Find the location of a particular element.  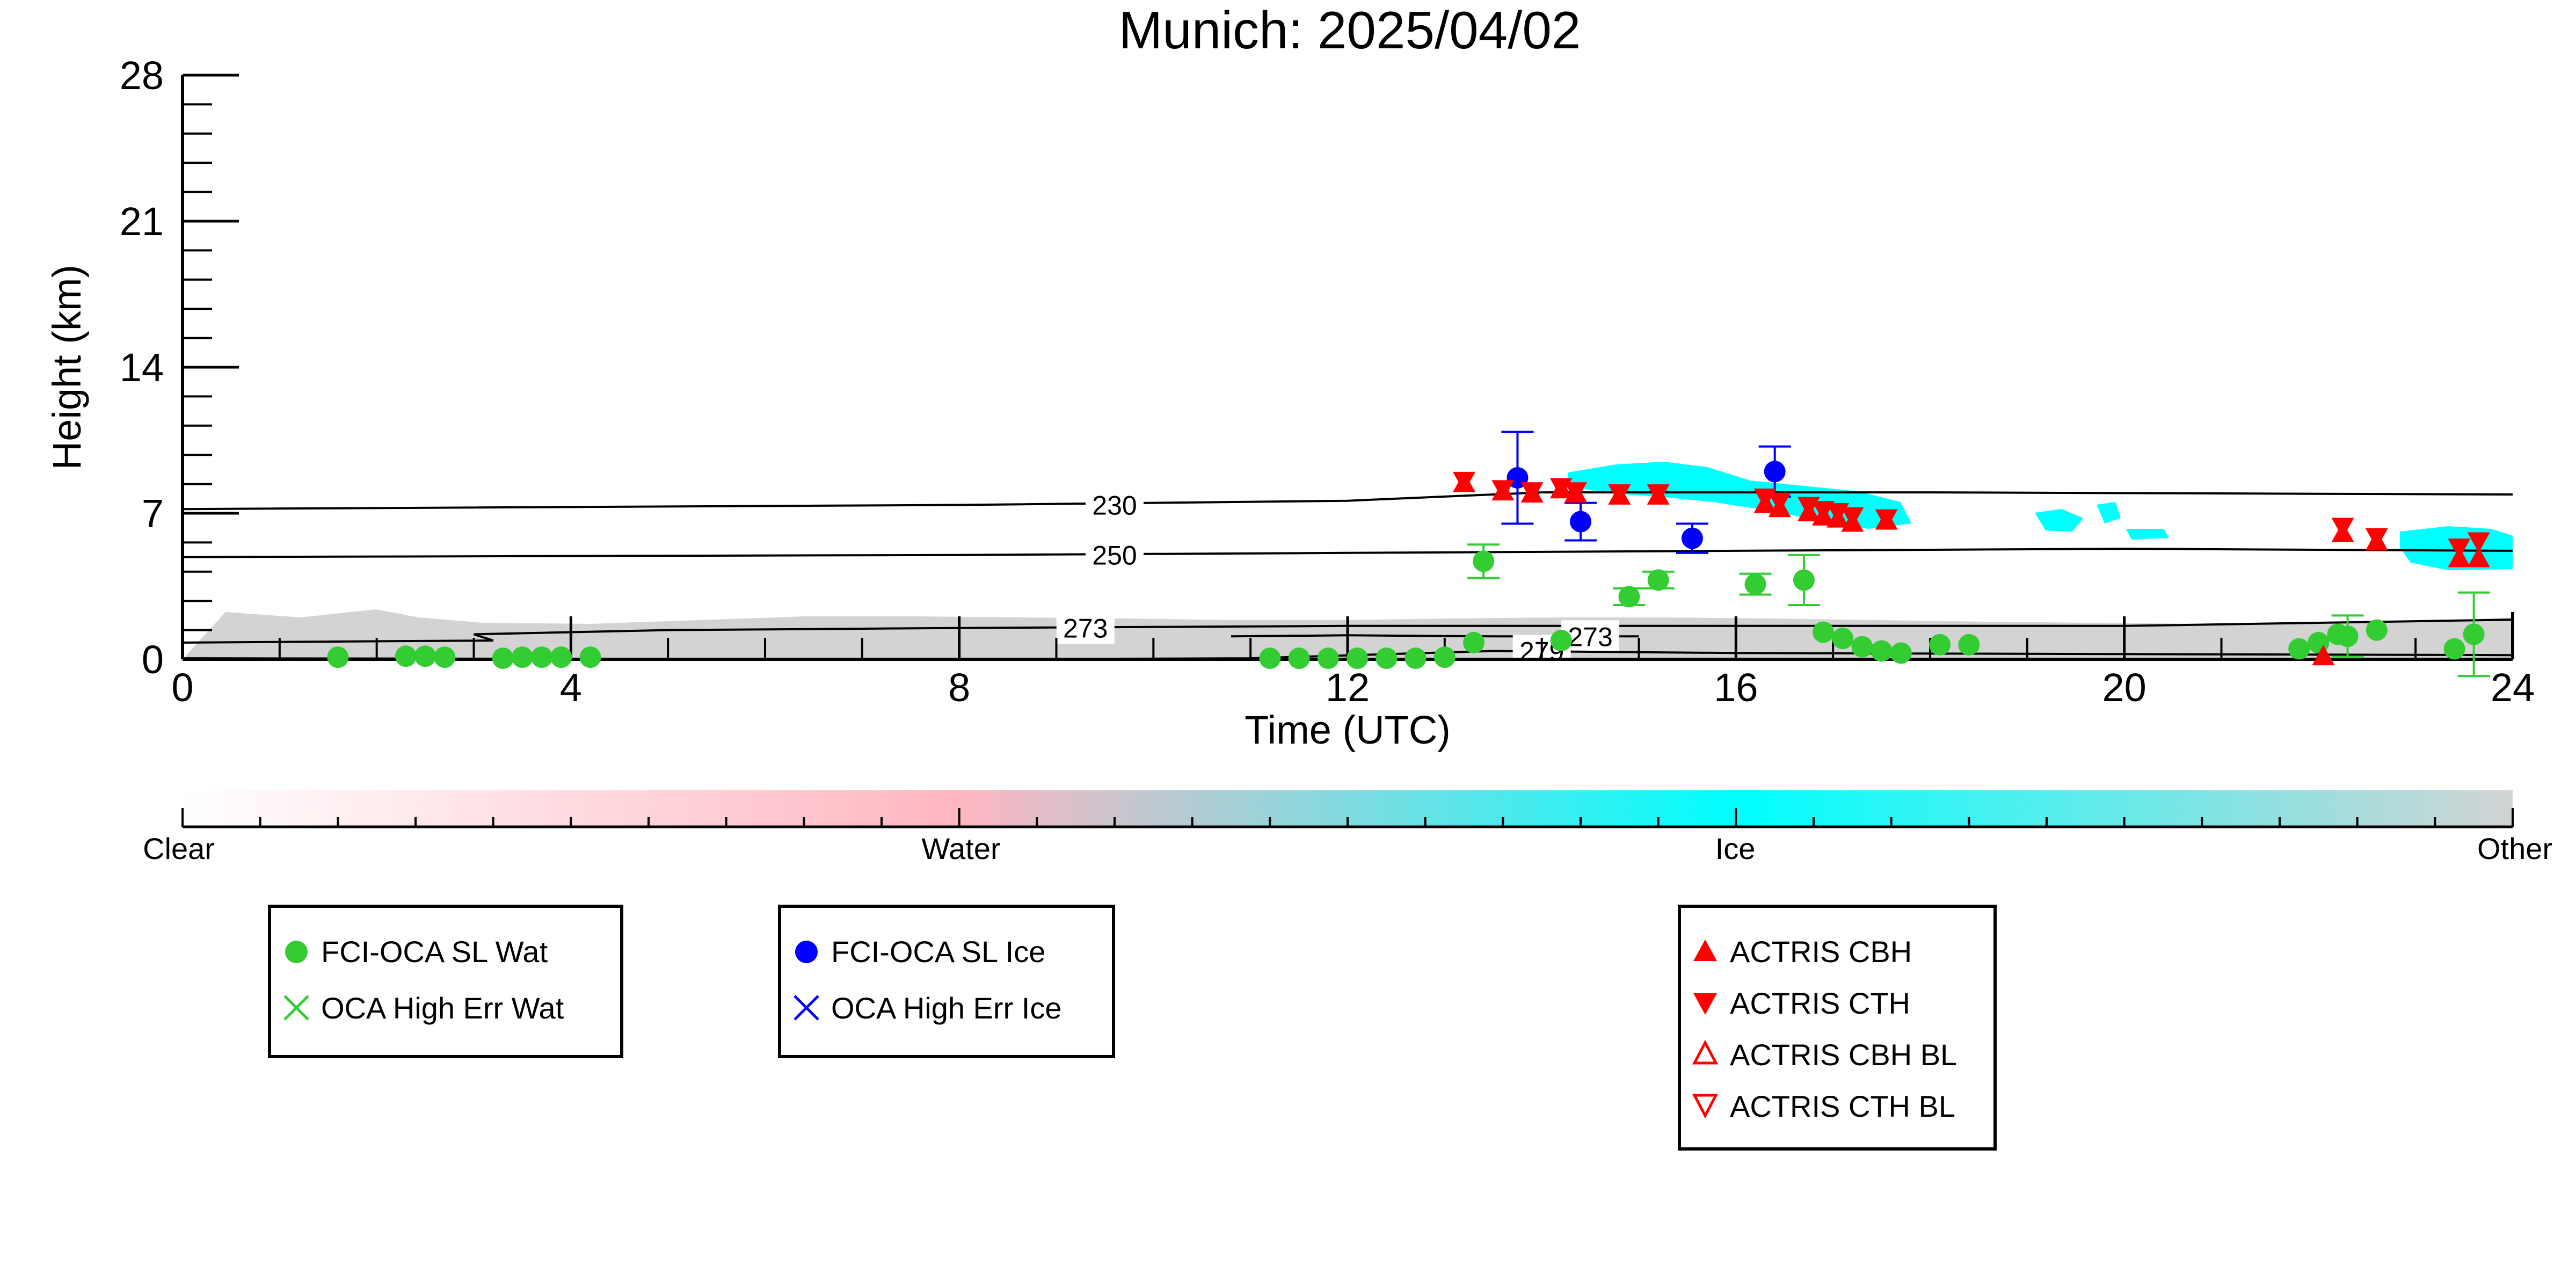

y-tick-label: 0 is located at coordinates (153, 659).